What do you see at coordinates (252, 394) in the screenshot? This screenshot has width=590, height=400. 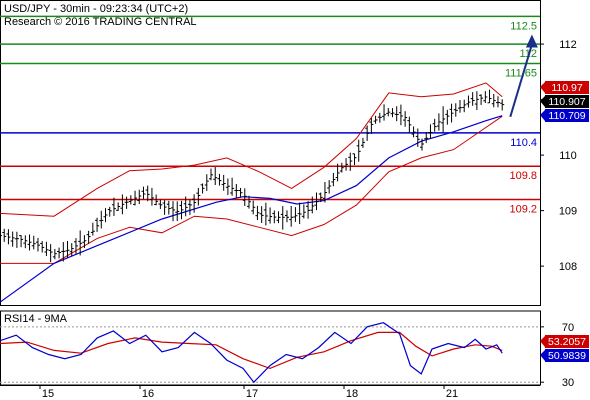 I see `x-tick-label: 17` at bounding box center [252, 394].